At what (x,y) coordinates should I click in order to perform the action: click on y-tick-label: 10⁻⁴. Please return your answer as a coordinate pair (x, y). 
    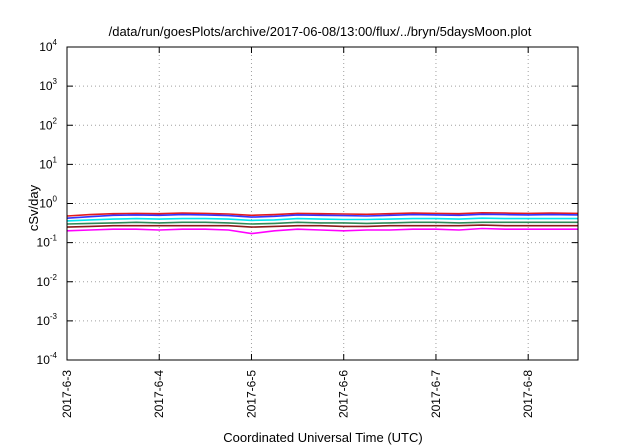
    Looking at the image, I should click on (47, 359).